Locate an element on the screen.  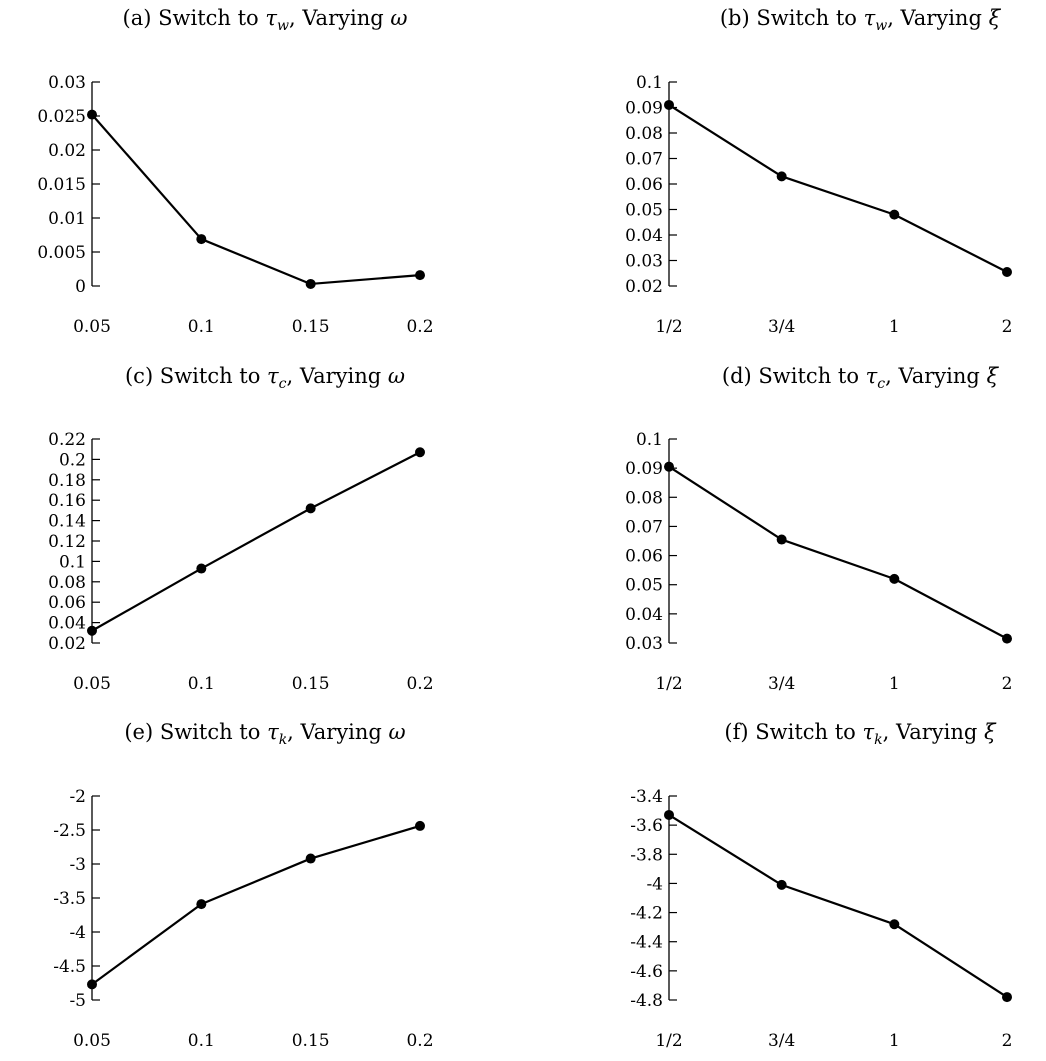
title-subscript: c is located at coordinates (881, 384).